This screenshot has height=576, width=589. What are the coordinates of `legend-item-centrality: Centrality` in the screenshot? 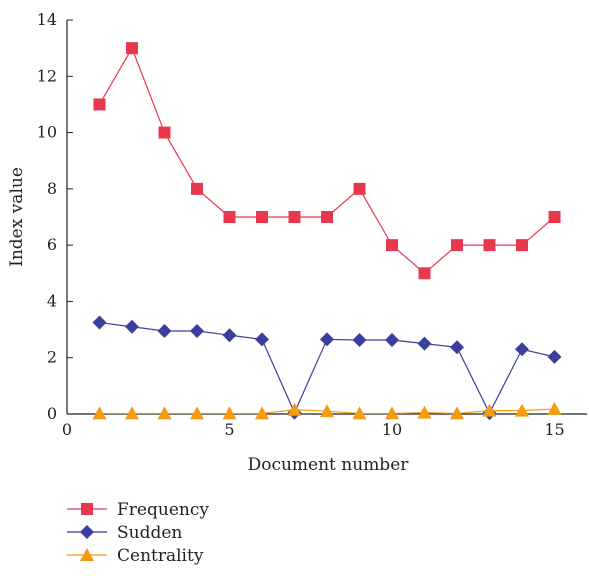 It's located at (135, 556).